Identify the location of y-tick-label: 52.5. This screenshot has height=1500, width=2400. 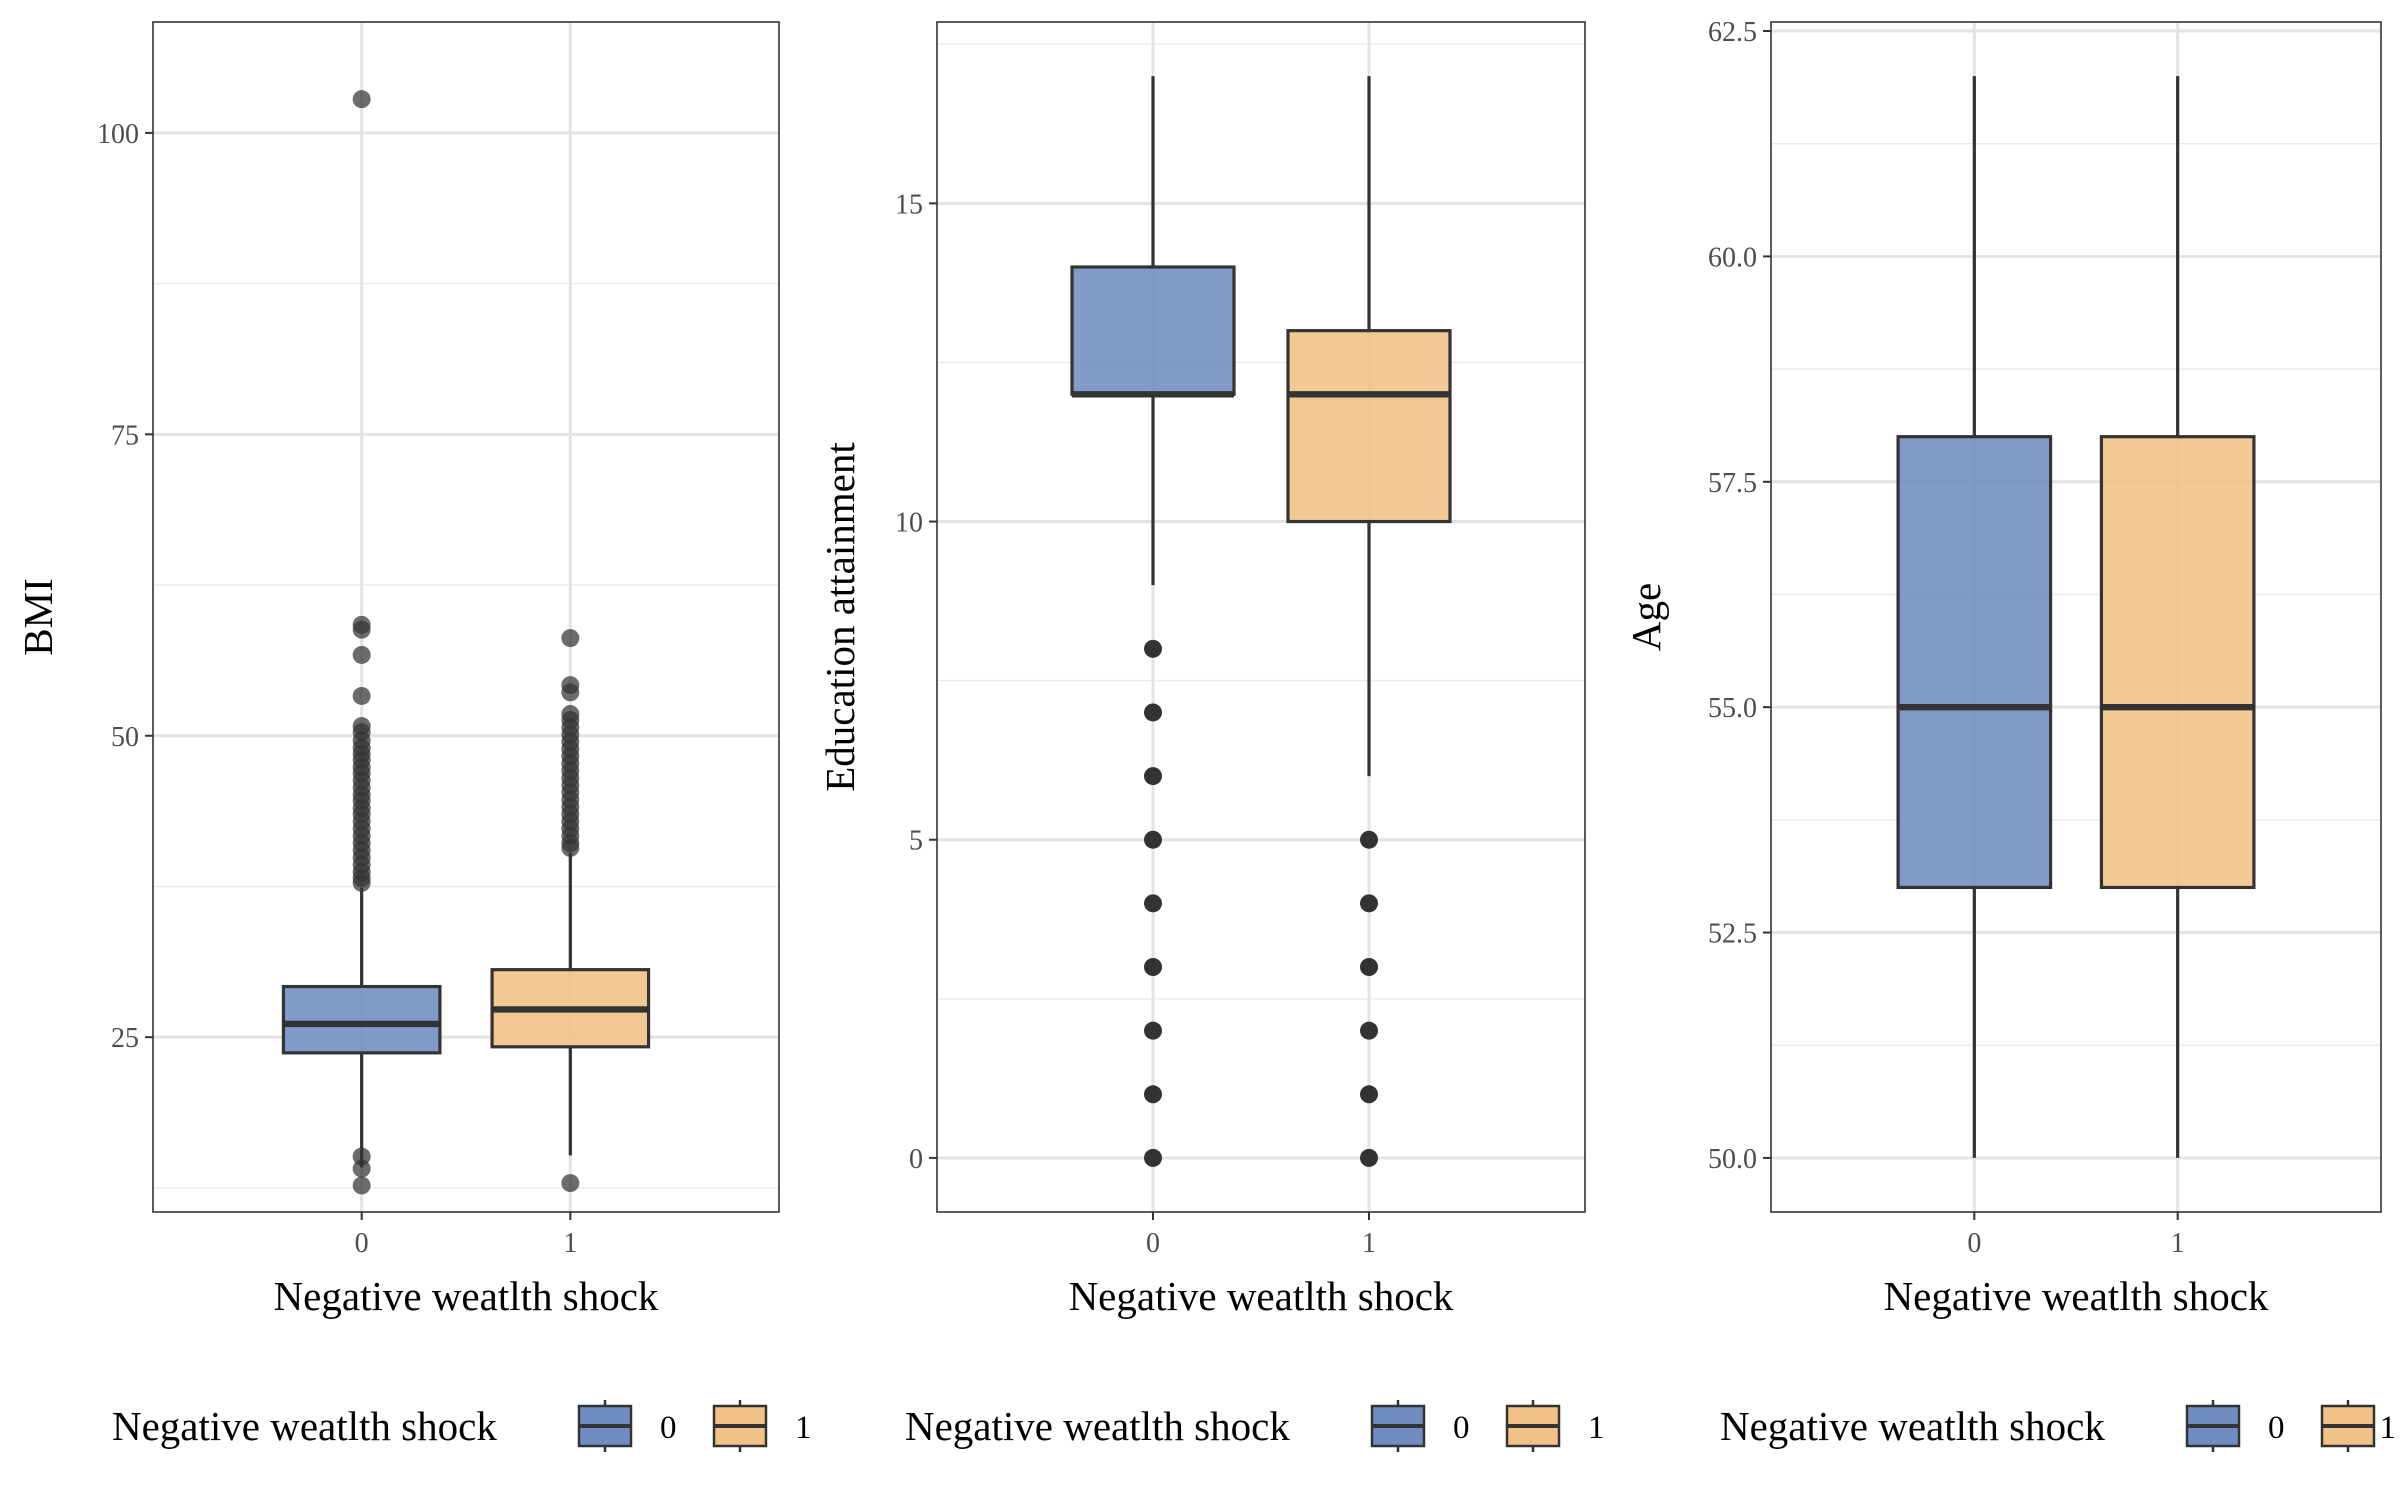
(1732, 934).